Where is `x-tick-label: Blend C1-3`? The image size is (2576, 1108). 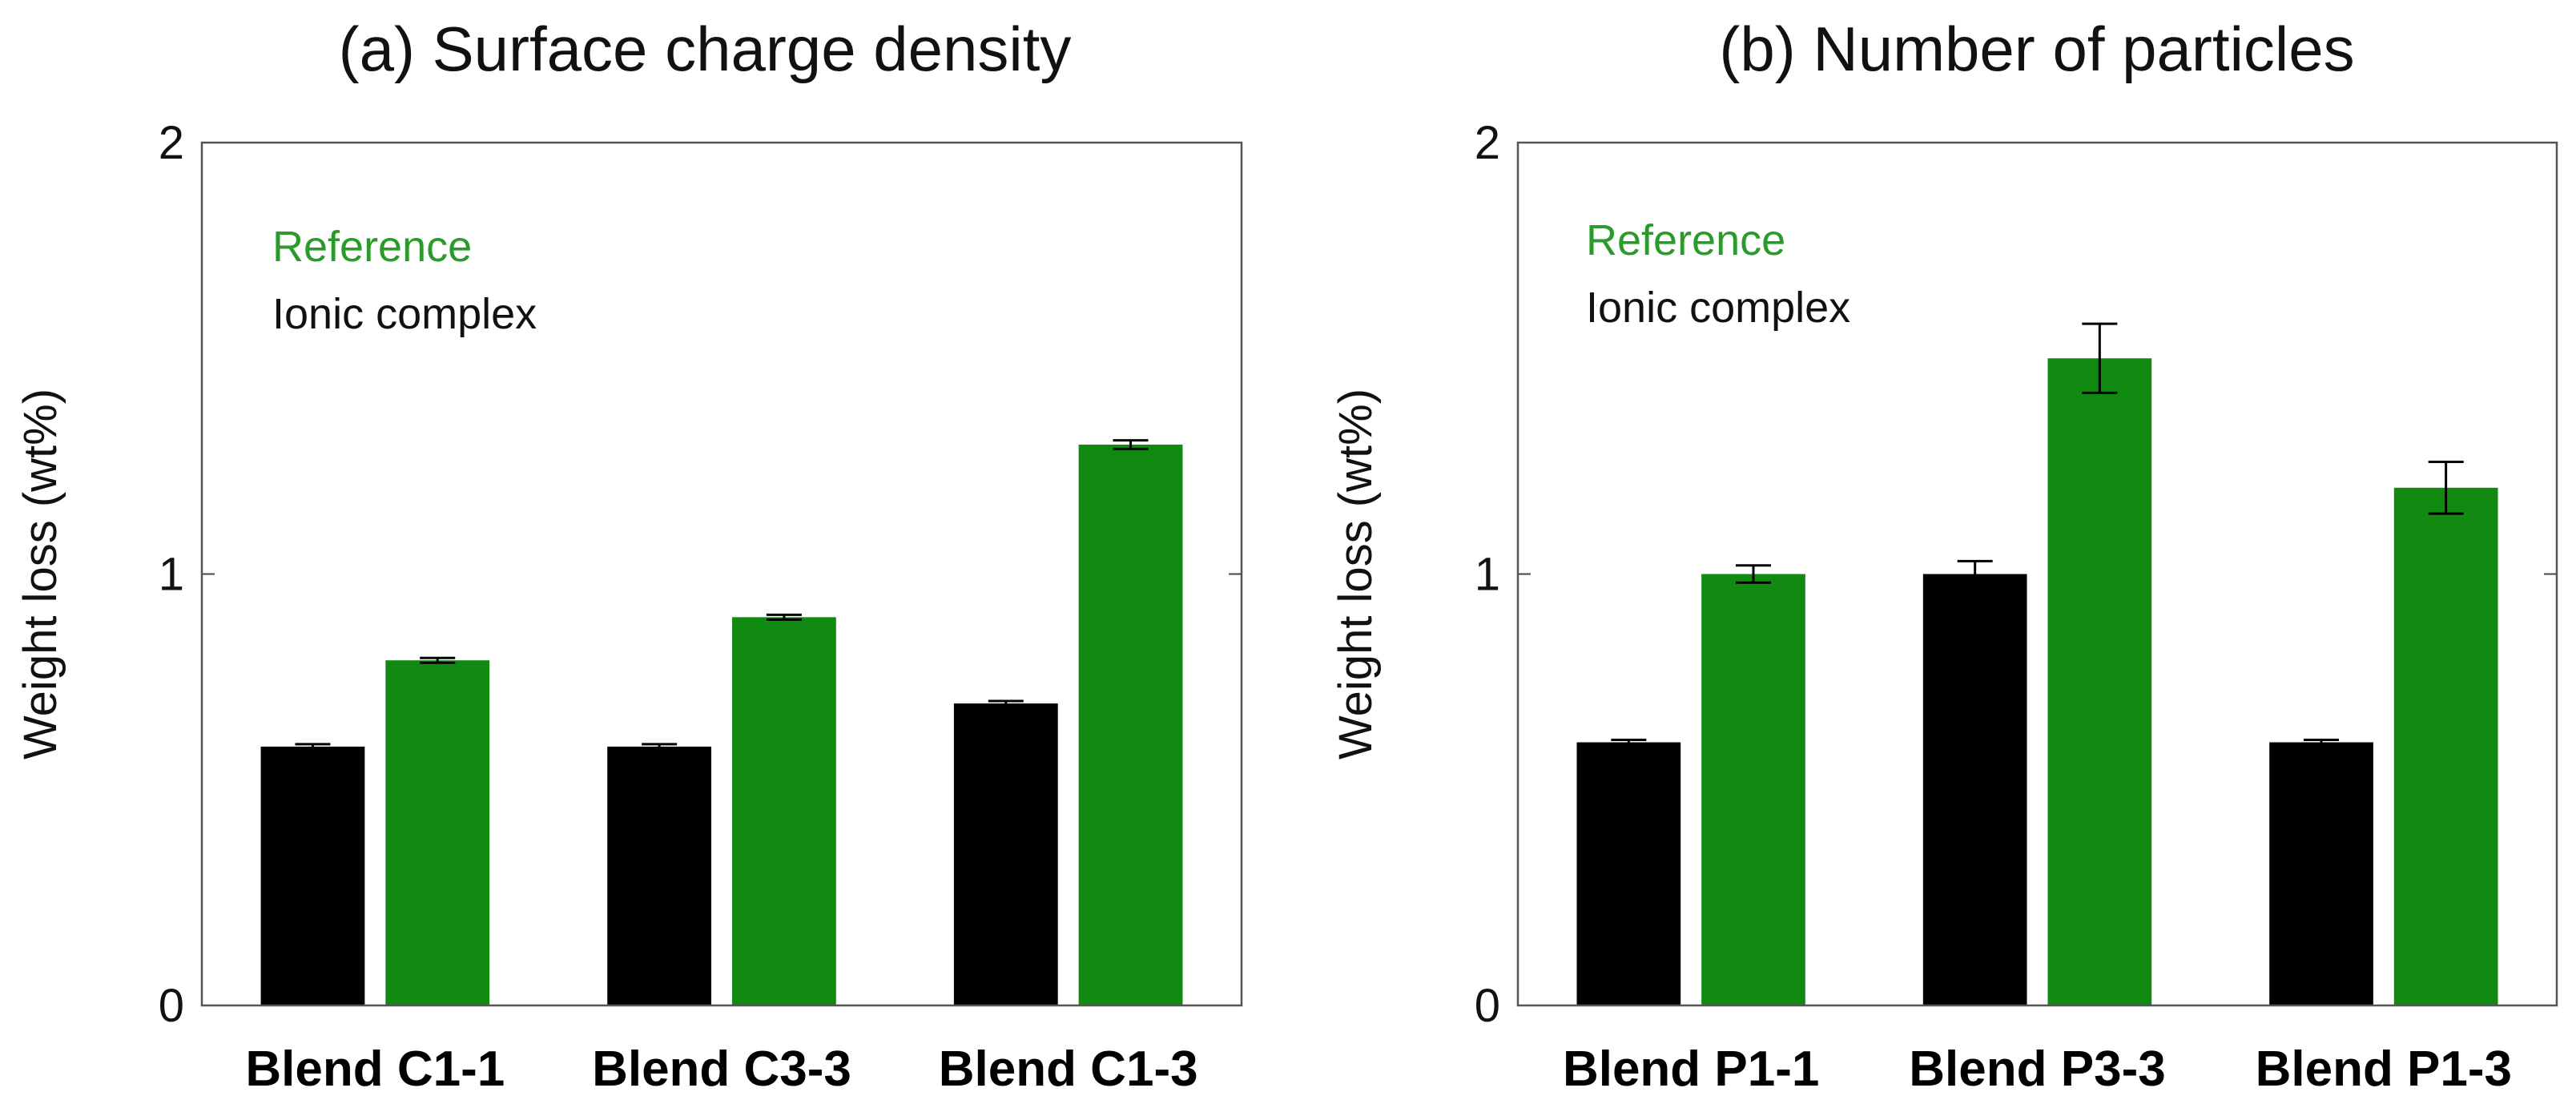
x-tick-label: Blend C1-3 is located at coordinates (1068, 1069).